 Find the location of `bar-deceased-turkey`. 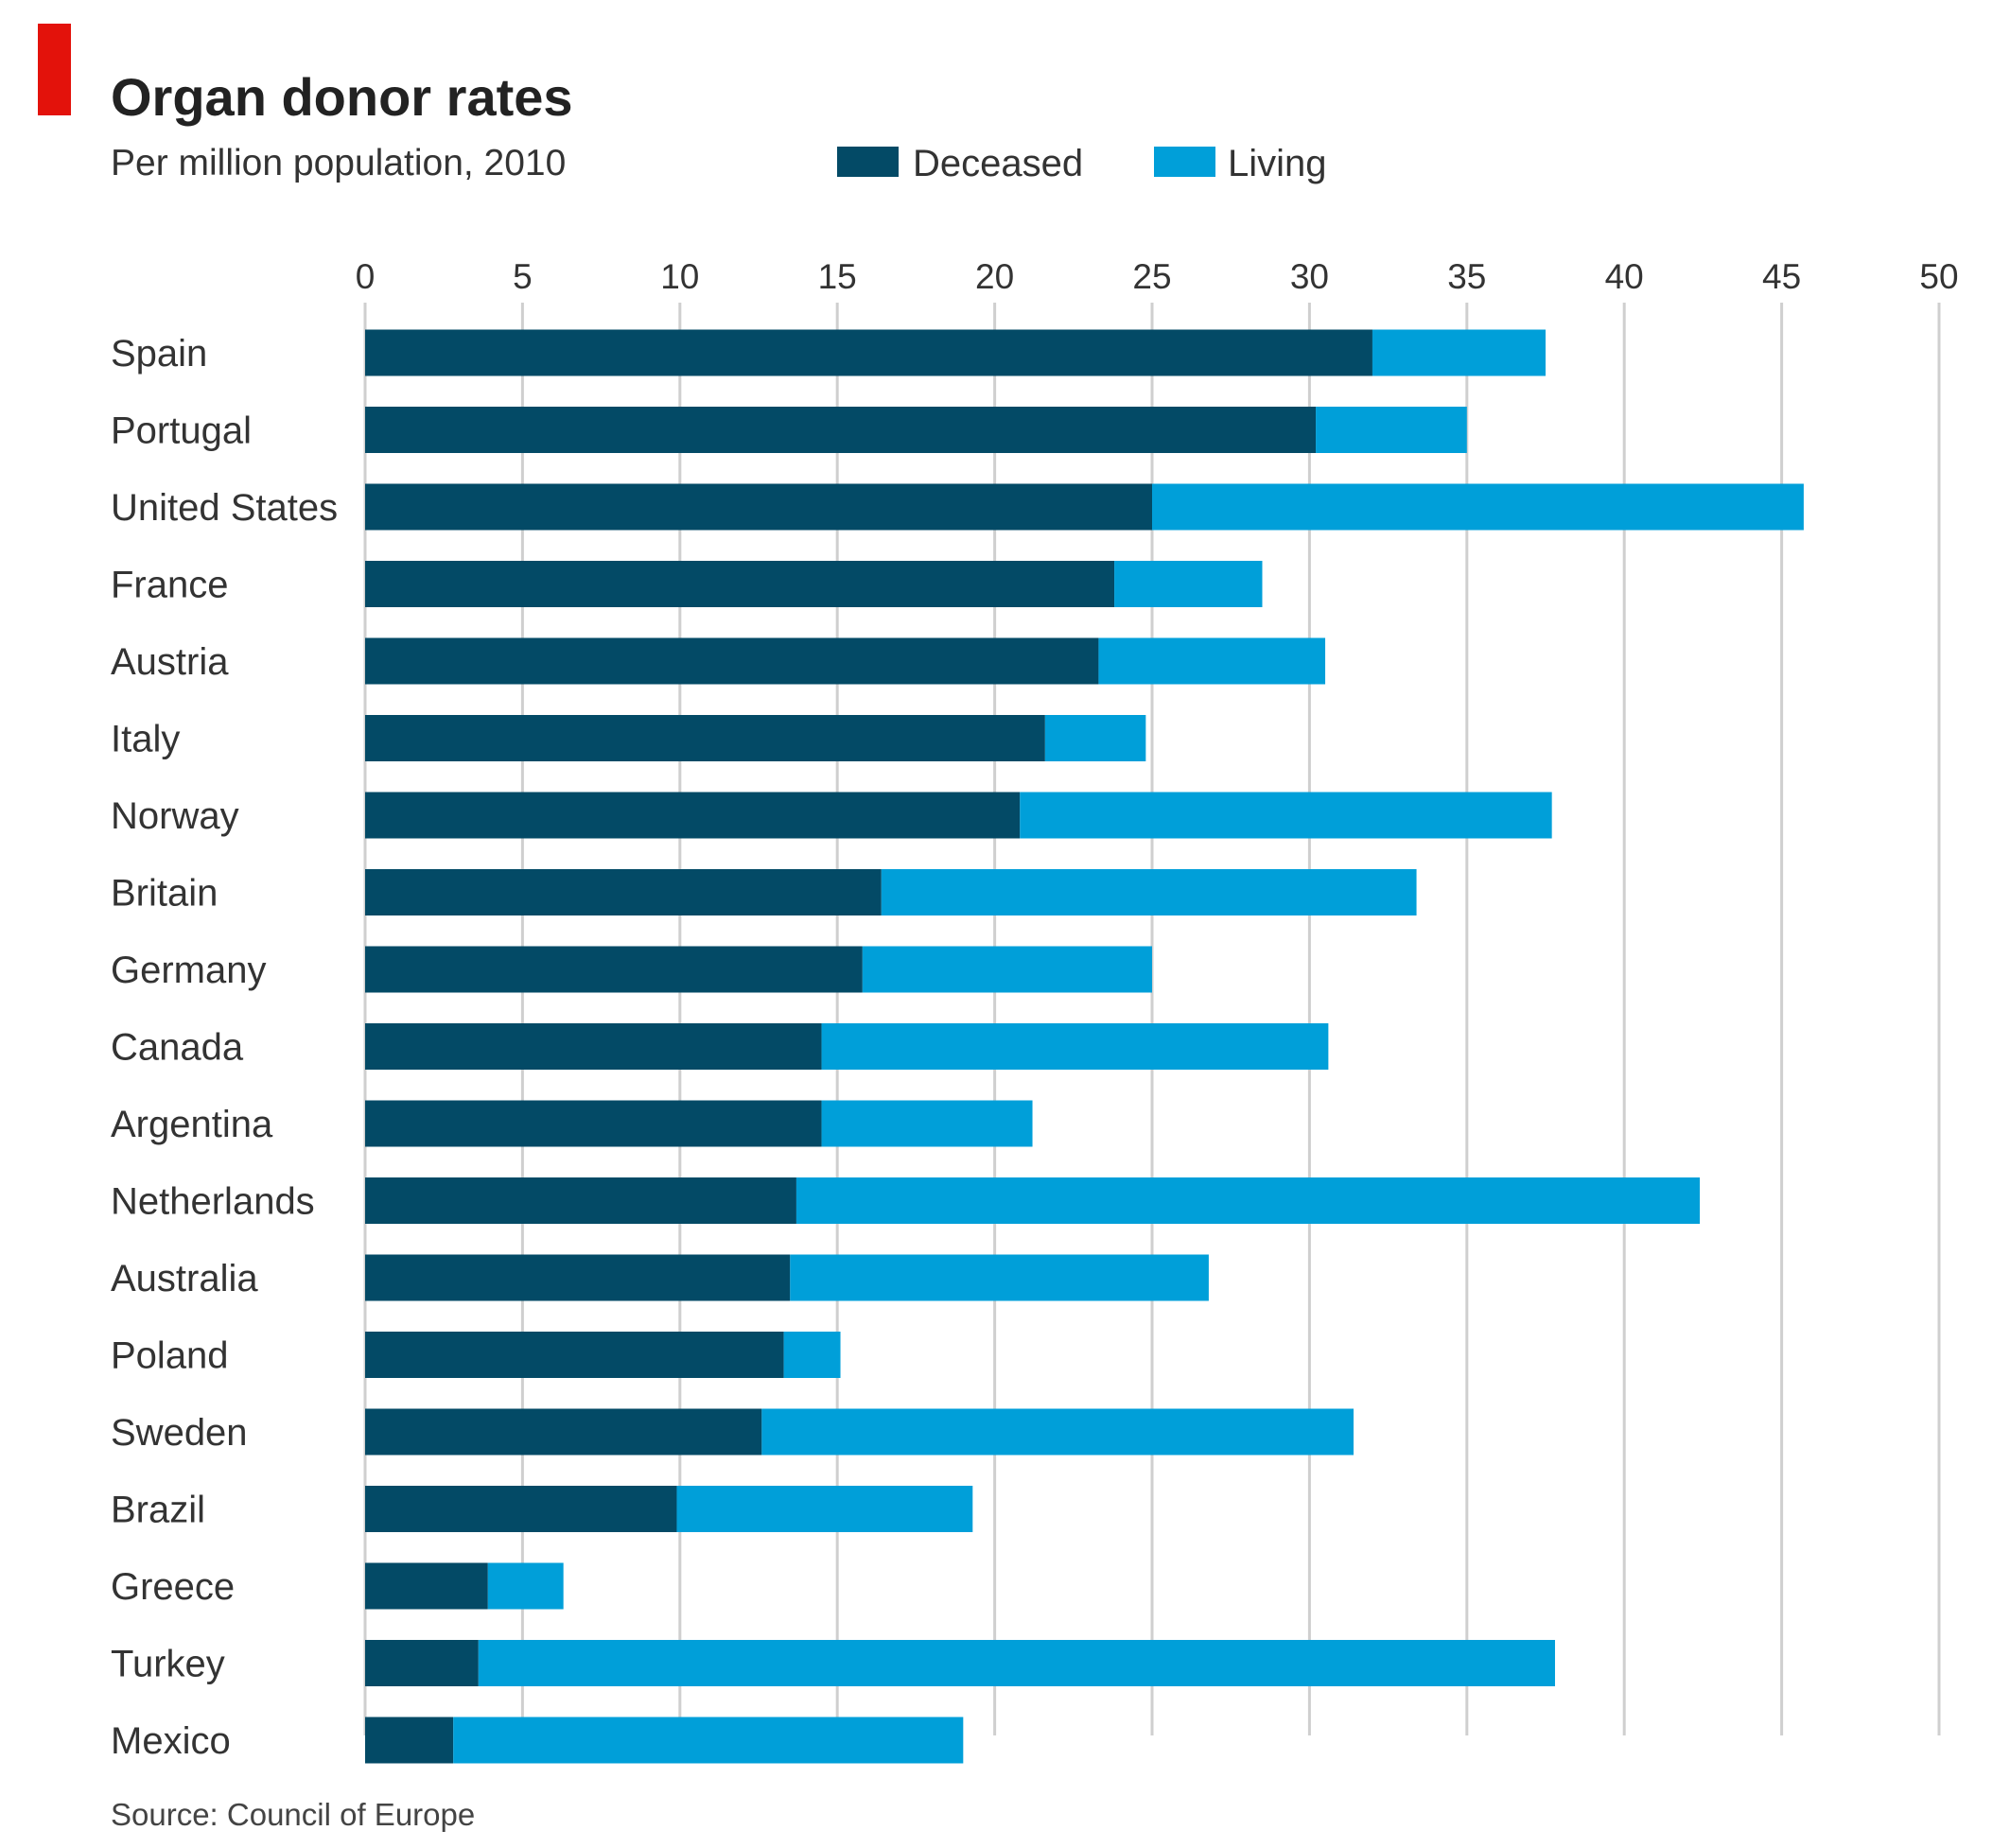

bar-deceased-turkey is located at coordinates (422, 1663).